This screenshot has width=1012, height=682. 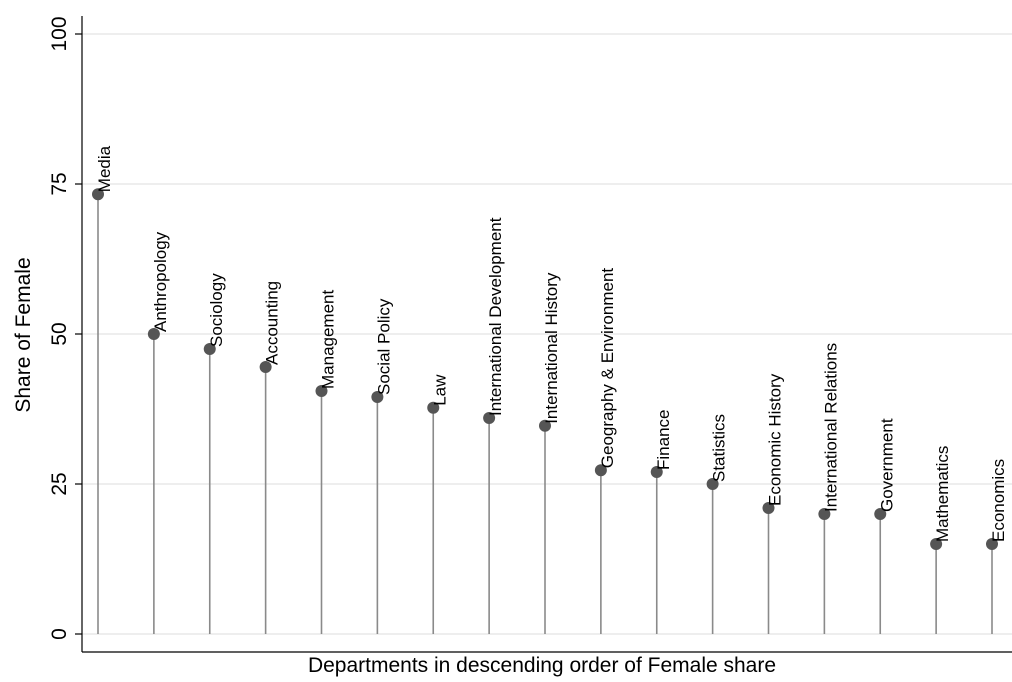 What do you see at coordinates (775, 439) in the screenshot?
I see `category-label: Economic History` at bounding box center [775, 439].